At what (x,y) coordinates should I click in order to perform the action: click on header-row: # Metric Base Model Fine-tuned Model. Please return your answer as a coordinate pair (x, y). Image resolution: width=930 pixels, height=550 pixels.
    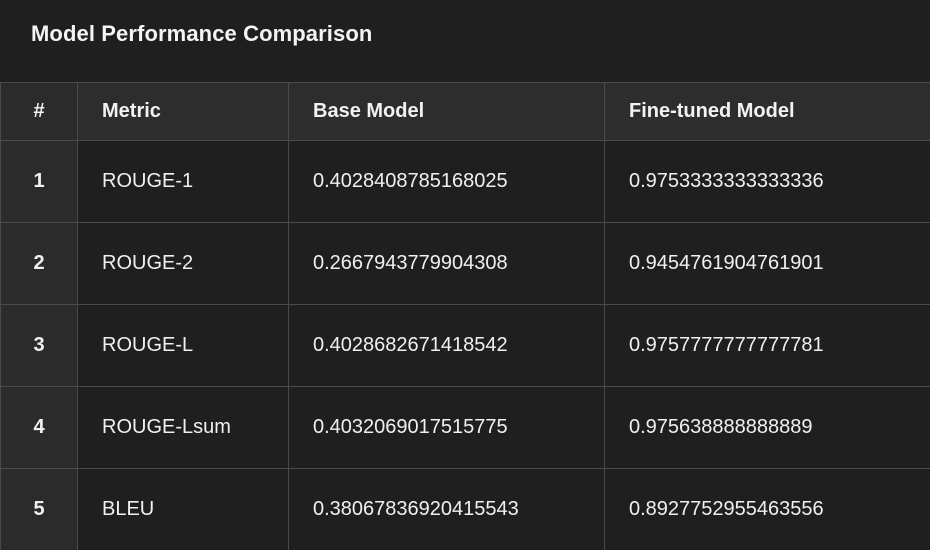
    Looking at the image, I should click on (465, 111).